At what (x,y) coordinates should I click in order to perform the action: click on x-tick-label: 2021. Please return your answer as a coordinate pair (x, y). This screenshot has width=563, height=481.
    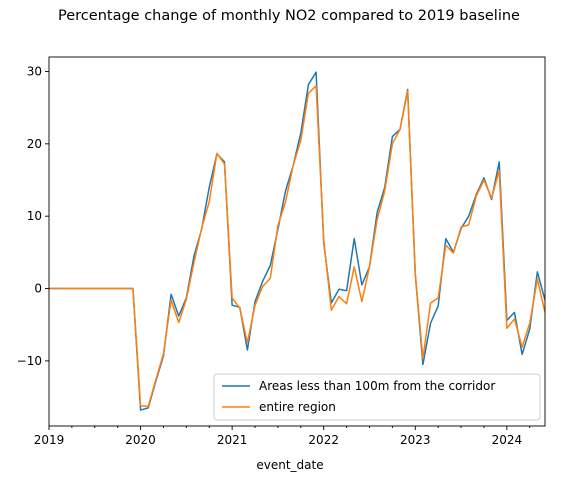
    Looking at the image, I should click on (232, 440).